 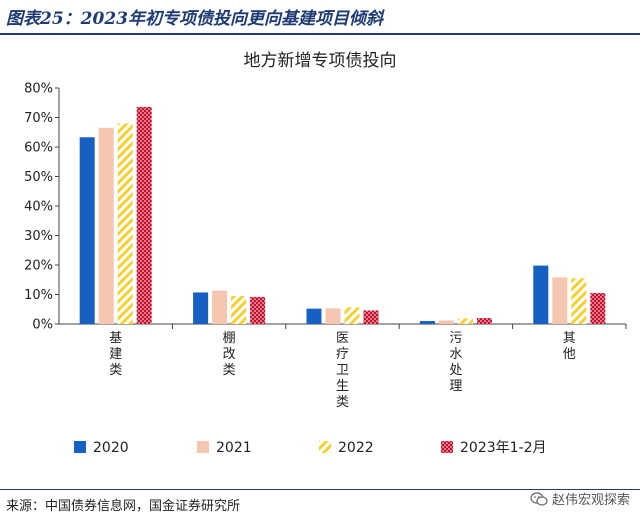 I want to click on y-tick-label: 80%, so click(x=38, y=89).